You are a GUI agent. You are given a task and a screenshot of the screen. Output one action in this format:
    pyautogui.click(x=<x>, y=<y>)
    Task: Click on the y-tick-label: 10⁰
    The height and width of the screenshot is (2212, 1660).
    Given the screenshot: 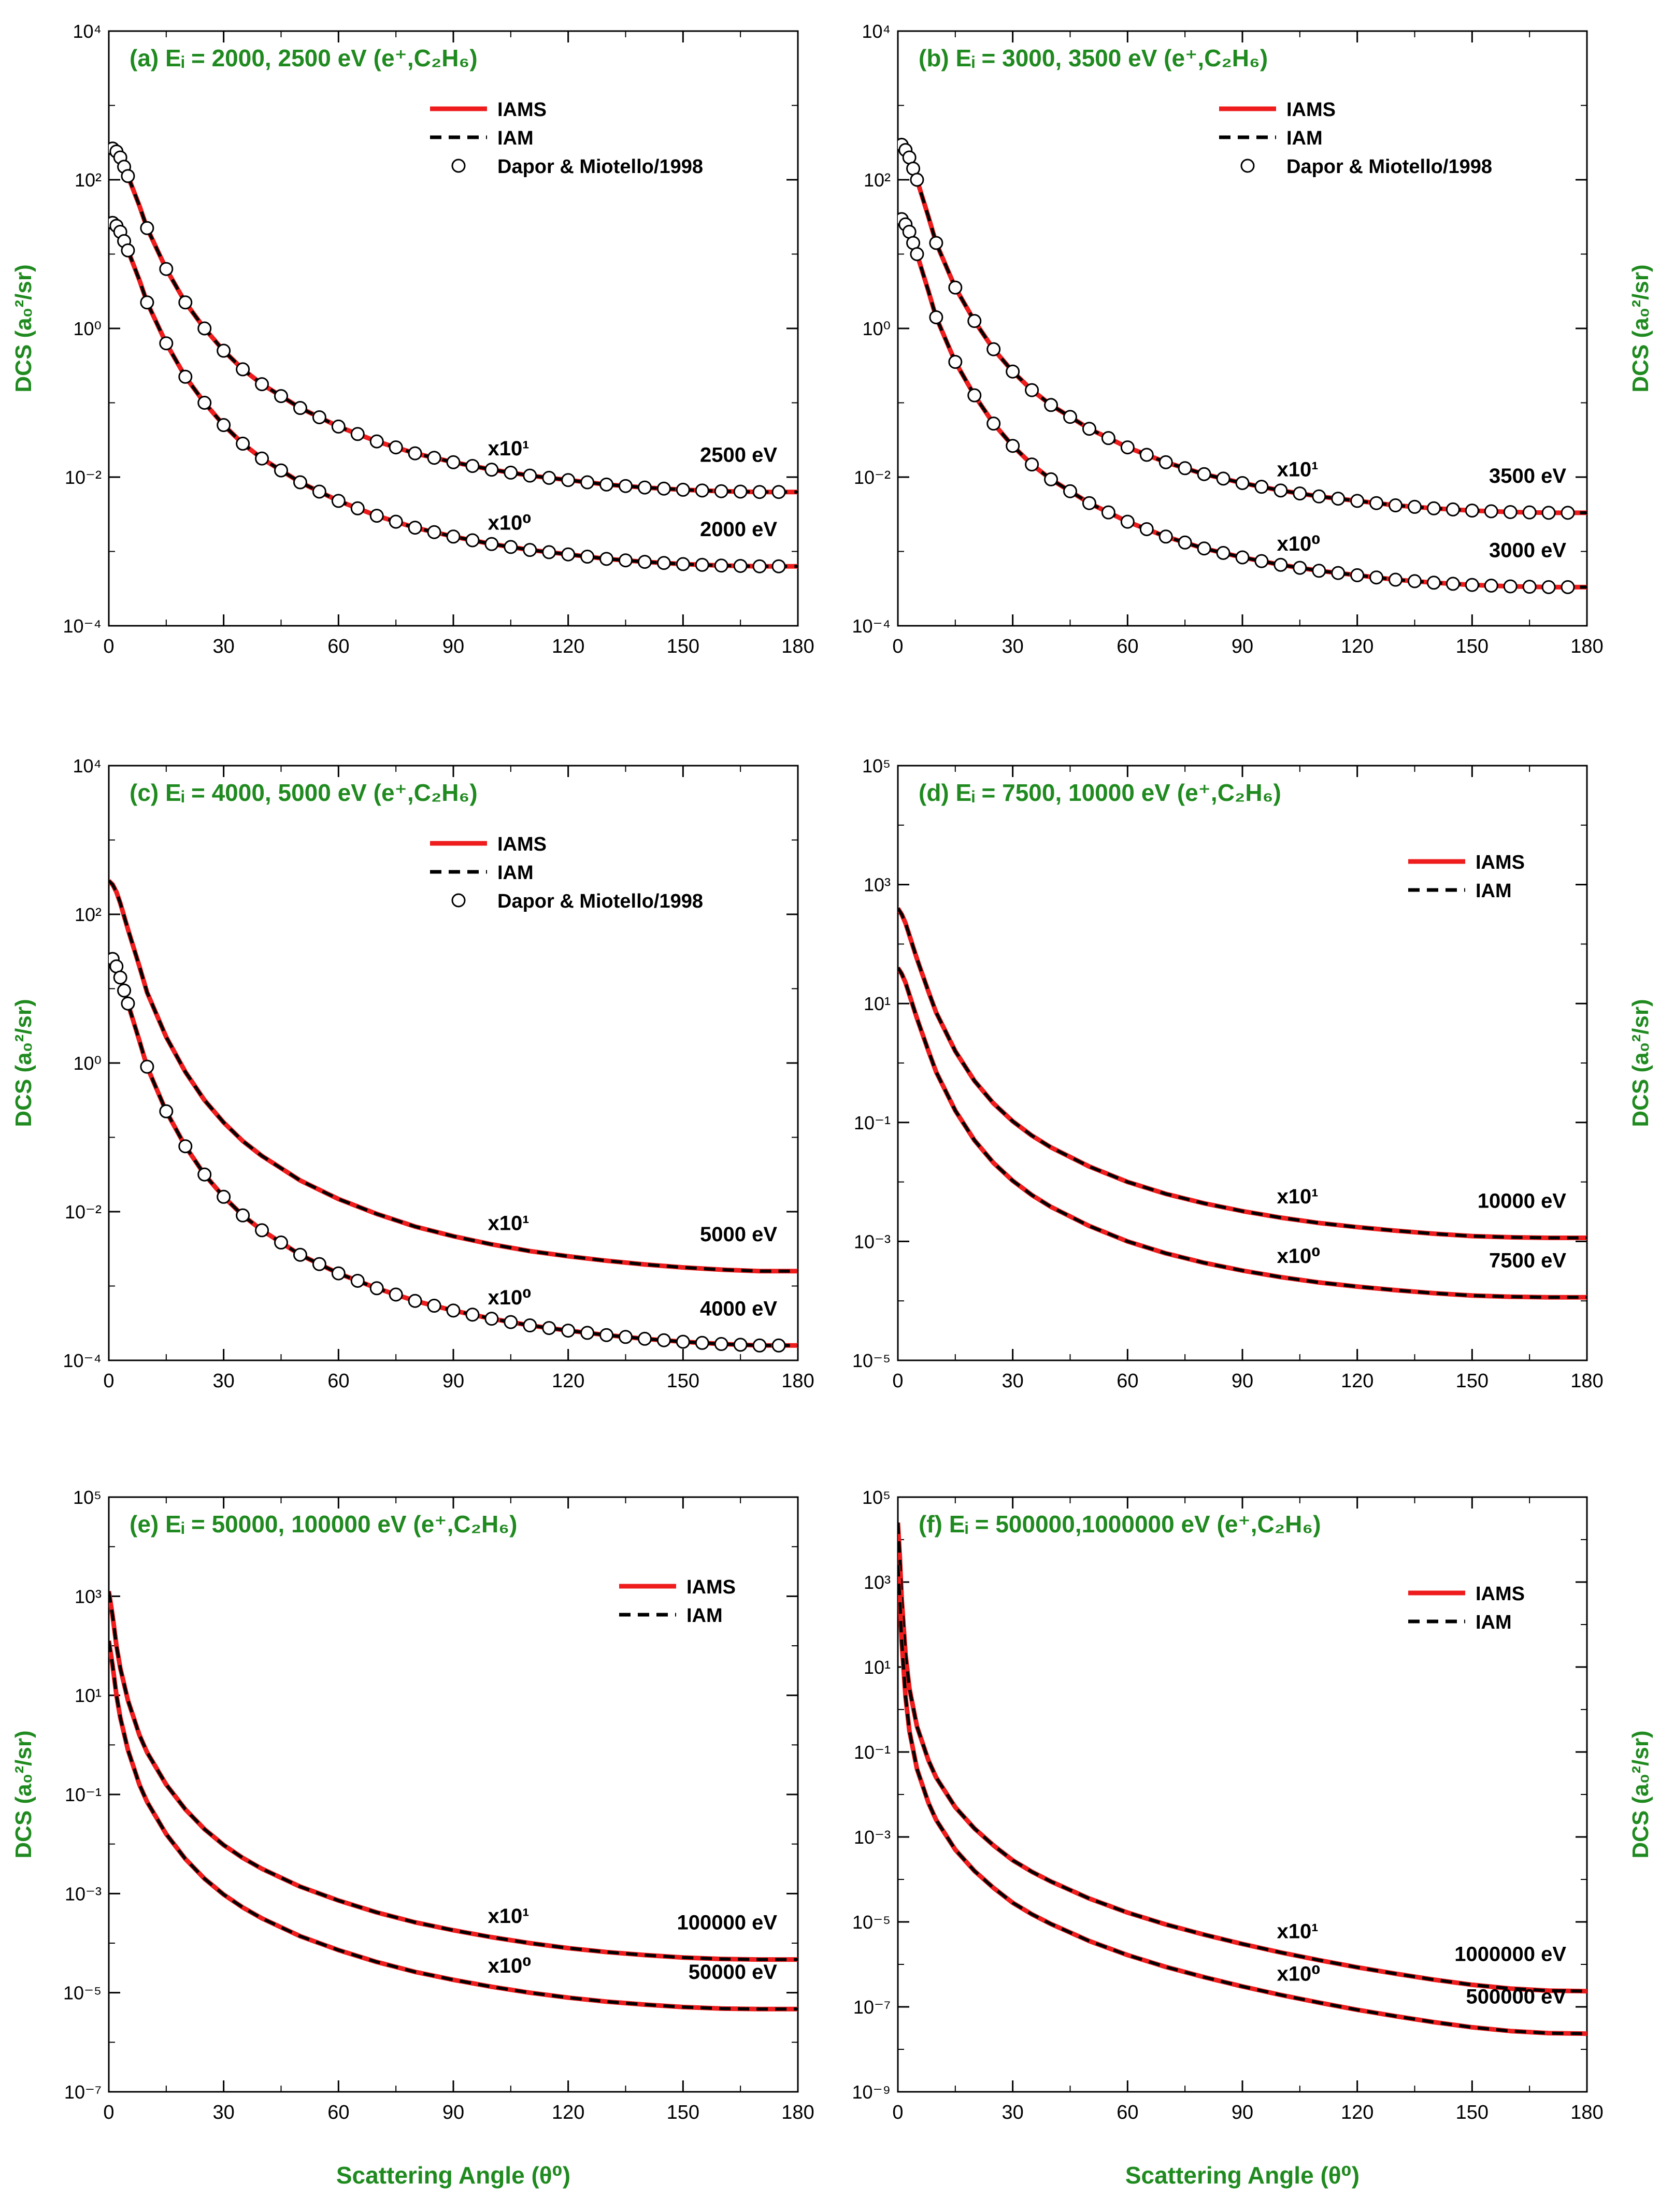 What is the action you would take?
    pyautogui.click(x=88, y=1063)
    